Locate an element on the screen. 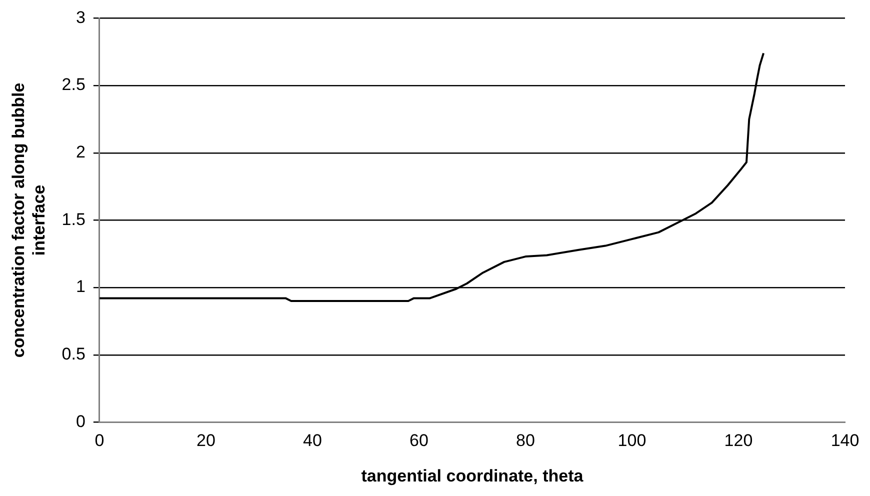 The width and height of the screenshot is (870, 496). x-tick-label: 140 is located at coordinates (845, 440).